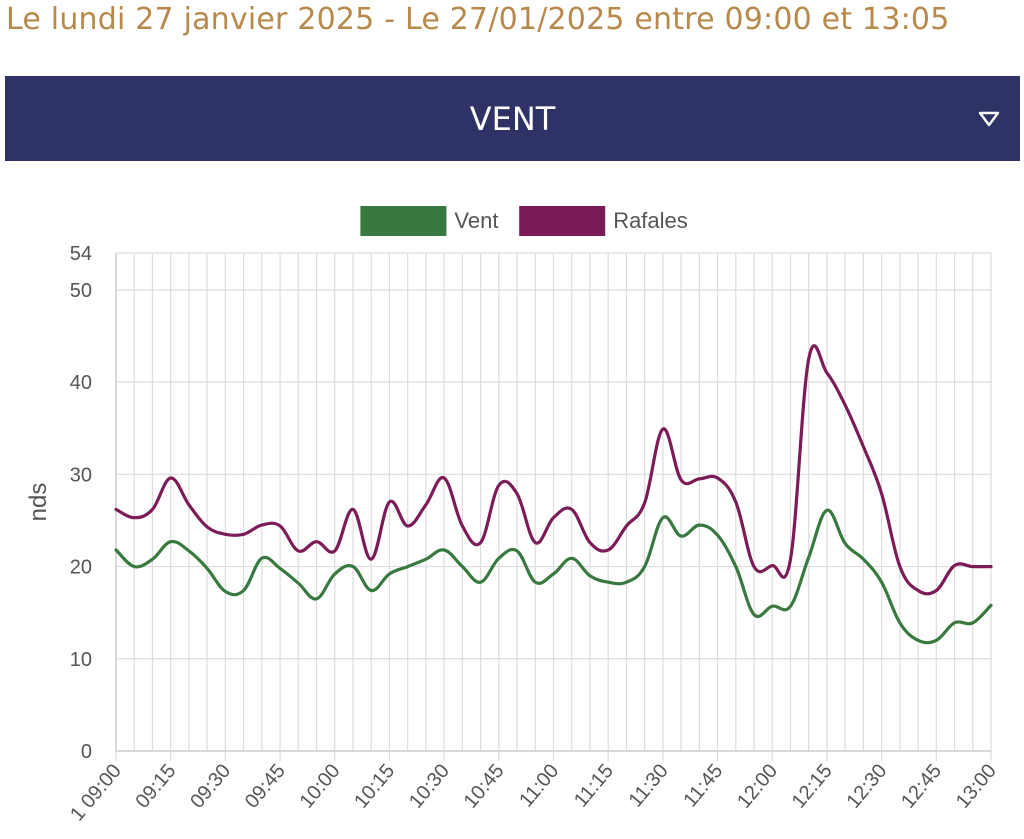 Image resolution: width=1024 pixels, height=839 pixels. What do you see at coordinates (81, 660) in the screenshot?
I see `y-tick-label: 10` at bounding box center [81, 660].